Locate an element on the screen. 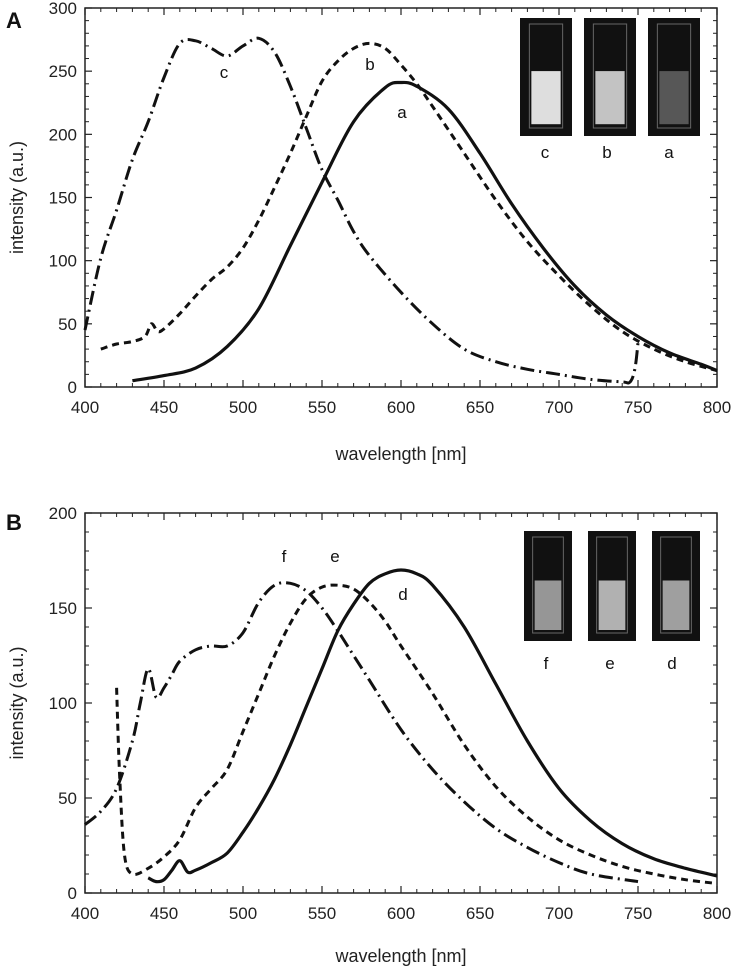 The height and width of the screenshot is (971, 741). cuvette-label-a: a is located at coordinates (669, 152).